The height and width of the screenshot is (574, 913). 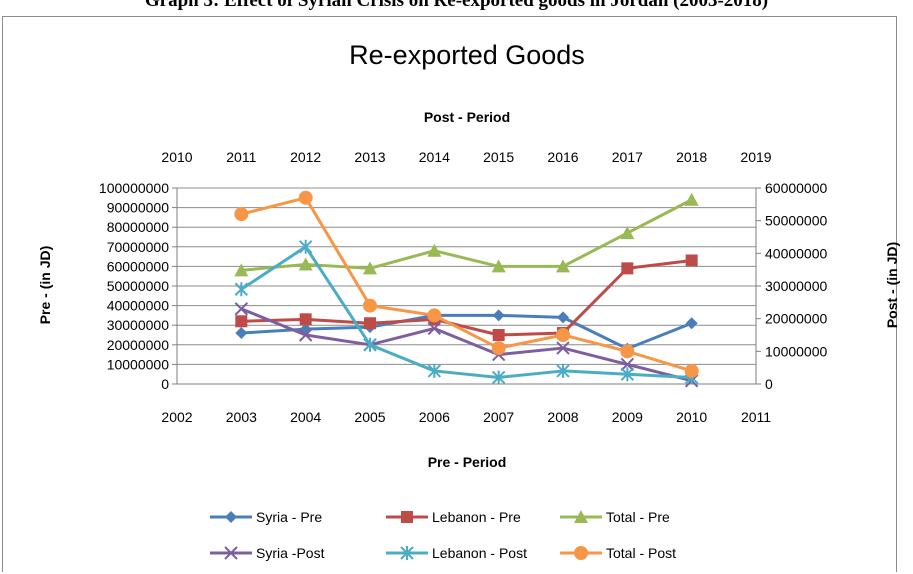 What do you see at coordinates (479, 553) in the screenshot?
I see `legend-label: Lebanon - Post` at bounding box center [479, 553].